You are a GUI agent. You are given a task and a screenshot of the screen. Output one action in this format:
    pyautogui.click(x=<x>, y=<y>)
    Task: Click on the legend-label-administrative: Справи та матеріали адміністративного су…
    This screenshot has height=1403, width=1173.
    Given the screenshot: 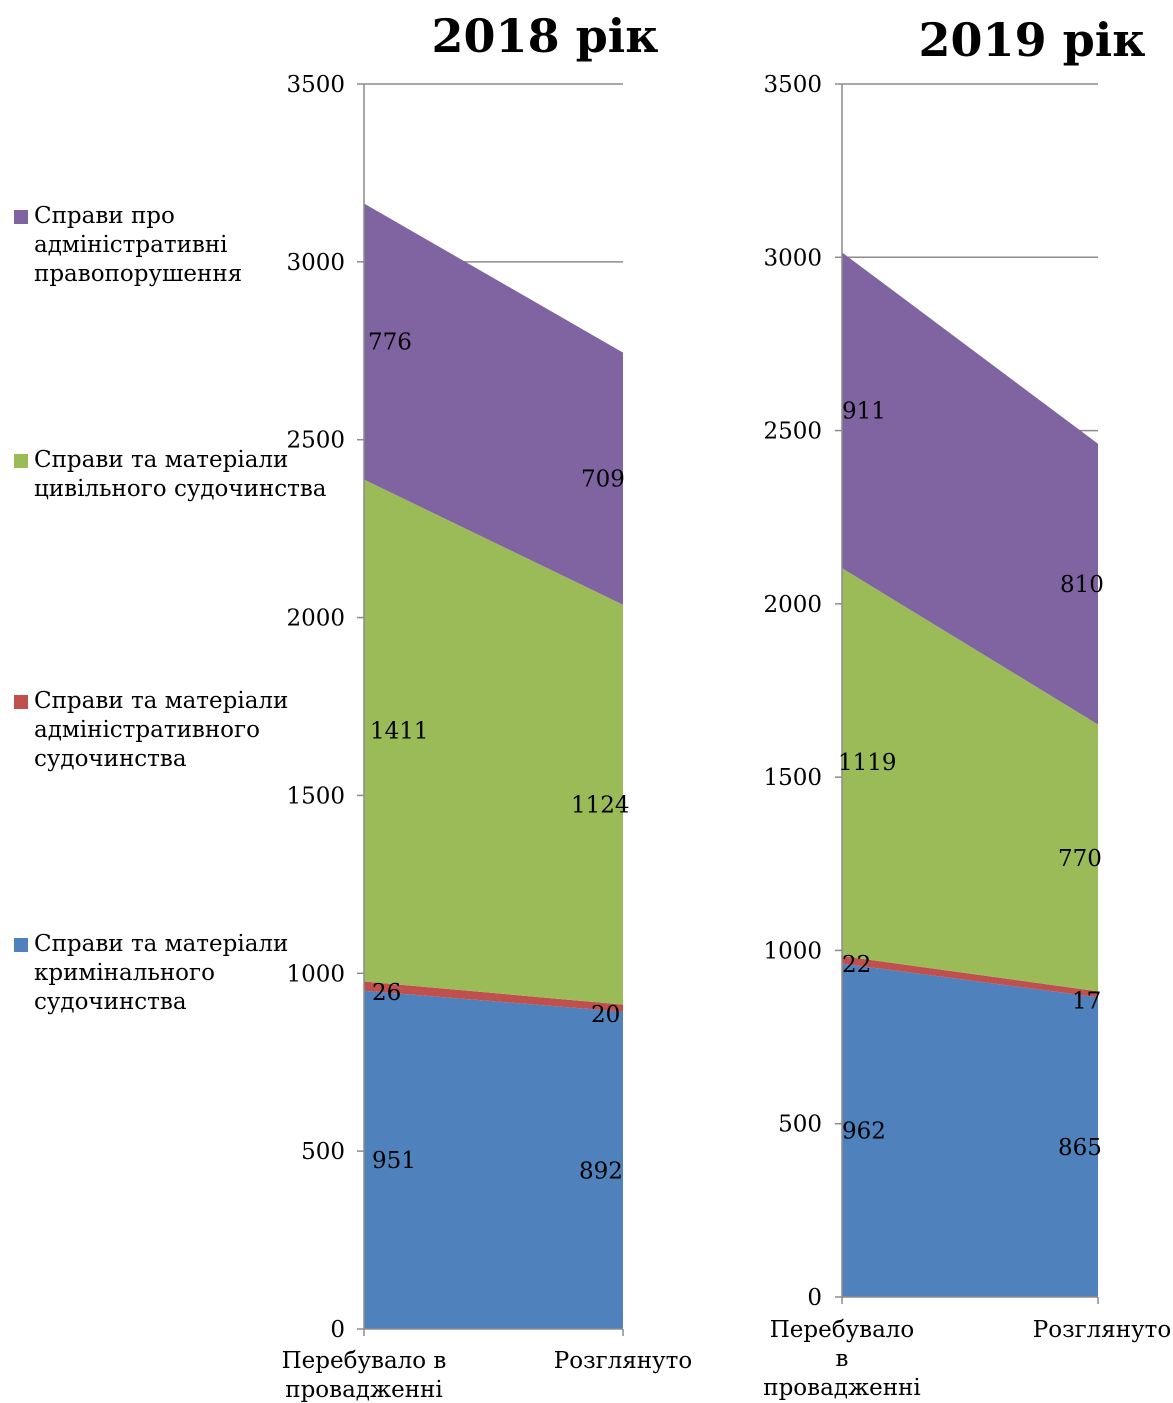 What is the action you would take?
    pyautogui.click(x=161, y=730)
    